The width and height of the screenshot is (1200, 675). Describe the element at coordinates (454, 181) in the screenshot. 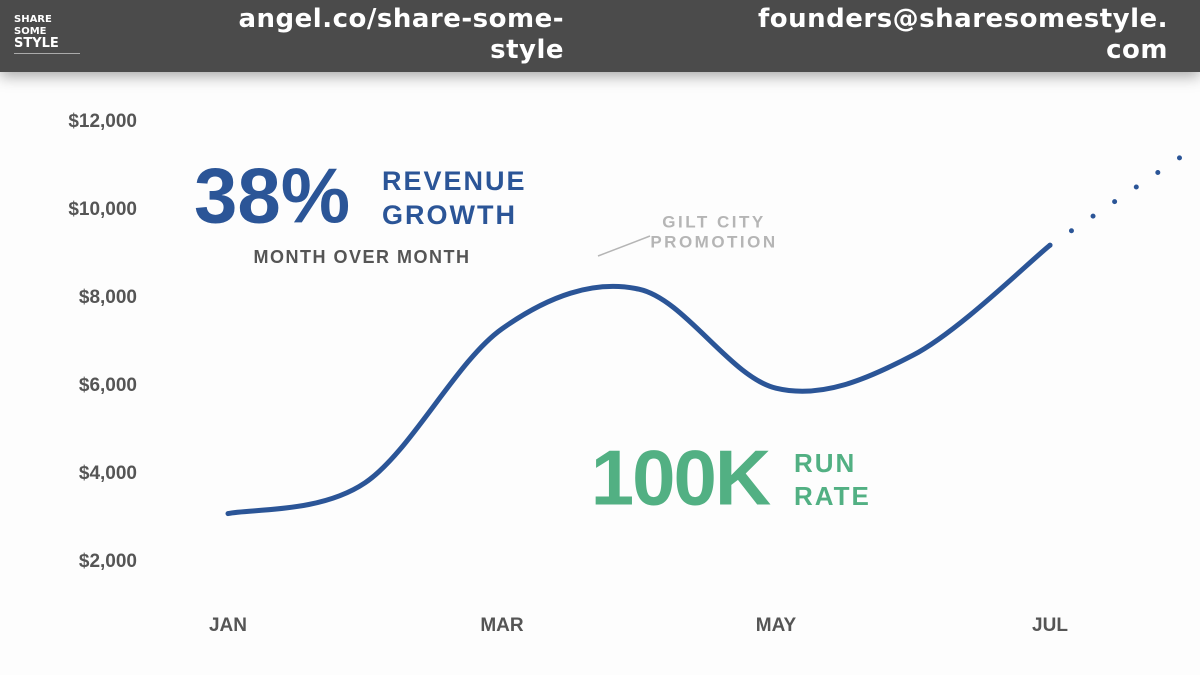

I see `stat-label: REVENUE` at that location.